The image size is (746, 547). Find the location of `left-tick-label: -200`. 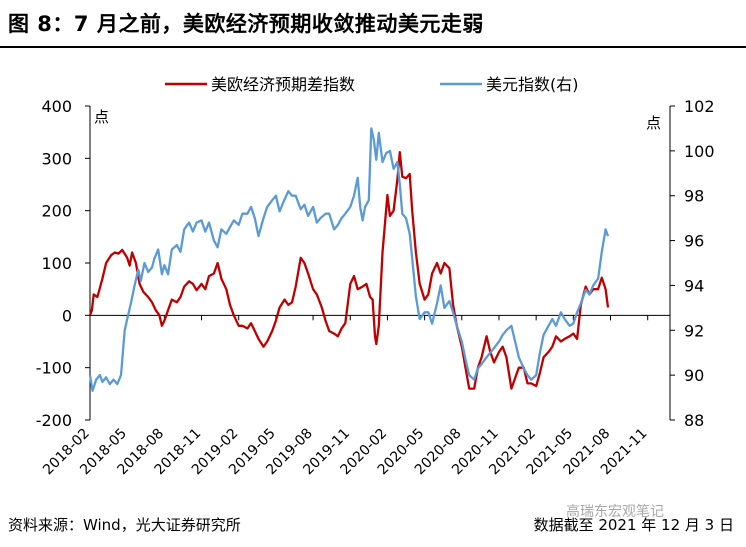

left-tick-label: -200 is located at coordinates (54, 420).